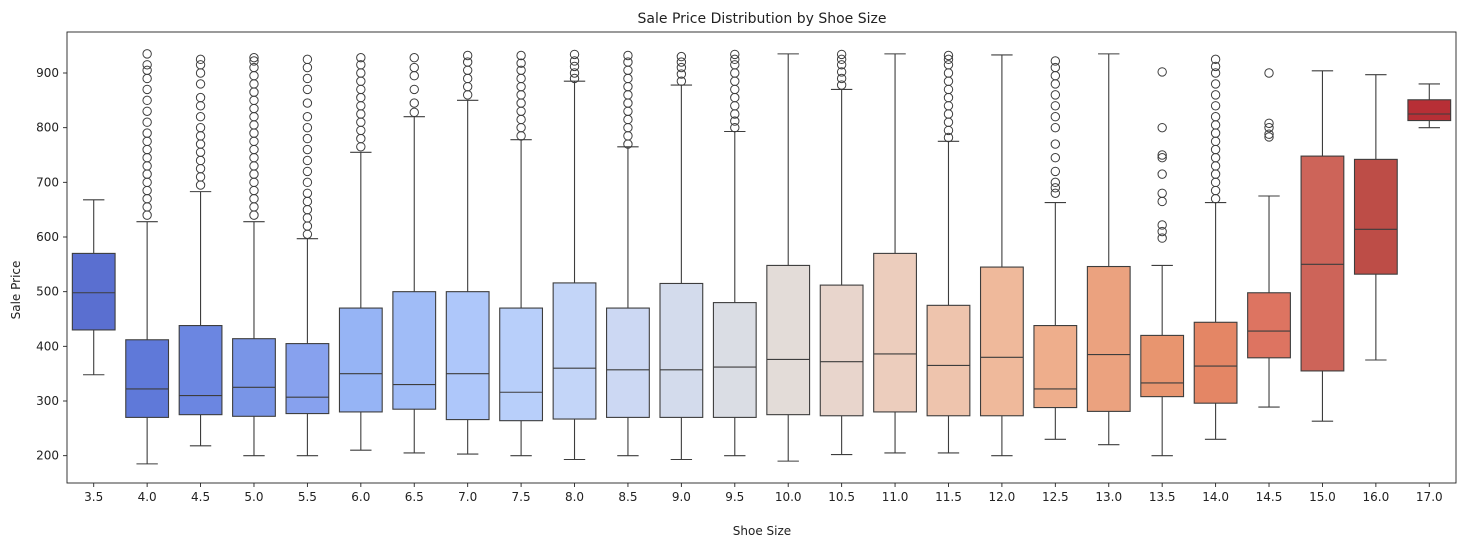 The height and width of the screenshot is (547, 1470). I want to click on x-tick-label: 8.5, so click(627, 497).